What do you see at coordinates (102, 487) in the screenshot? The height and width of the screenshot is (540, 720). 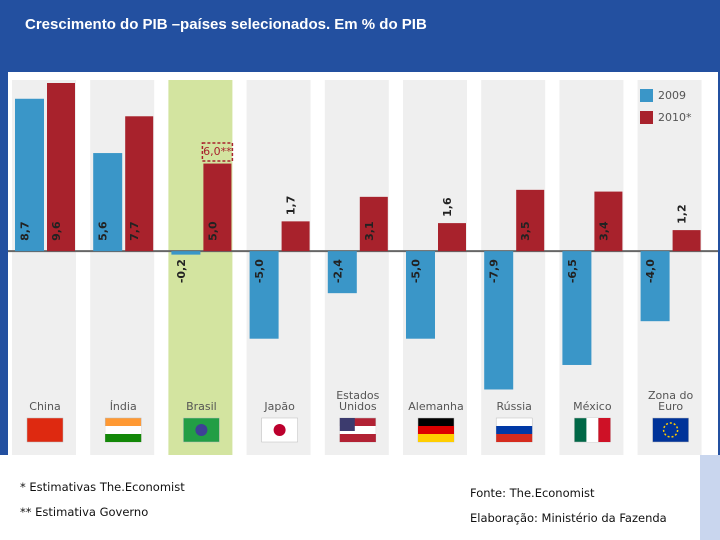 I see `note: * Estimativas The.Economist` at bounding box center [102, 487].